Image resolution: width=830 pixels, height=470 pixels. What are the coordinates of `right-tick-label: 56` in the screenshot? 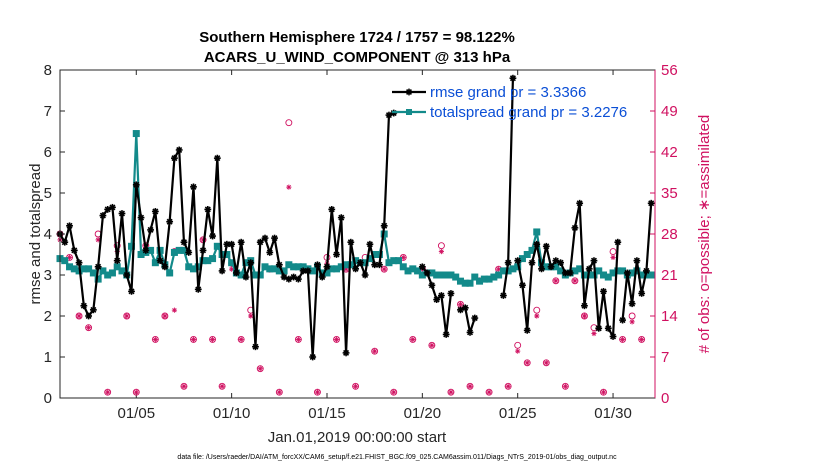 It's located at (669, 70).